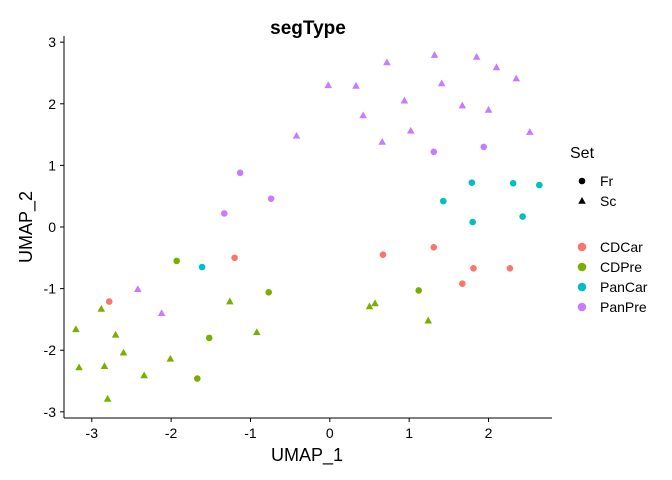 This screenshot has width=672, height=480. Describe the element at coordinates (52, 104) in the screenshot. I see `y-tick-label: 2` at that location.